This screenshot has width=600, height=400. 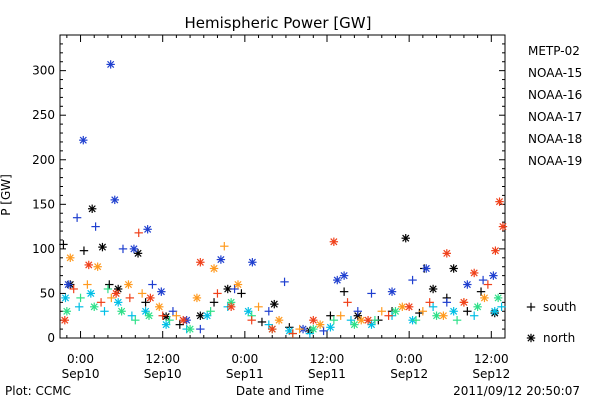 I want to click on y-axis-title-group: P [GW], so click(x=6, y=195).